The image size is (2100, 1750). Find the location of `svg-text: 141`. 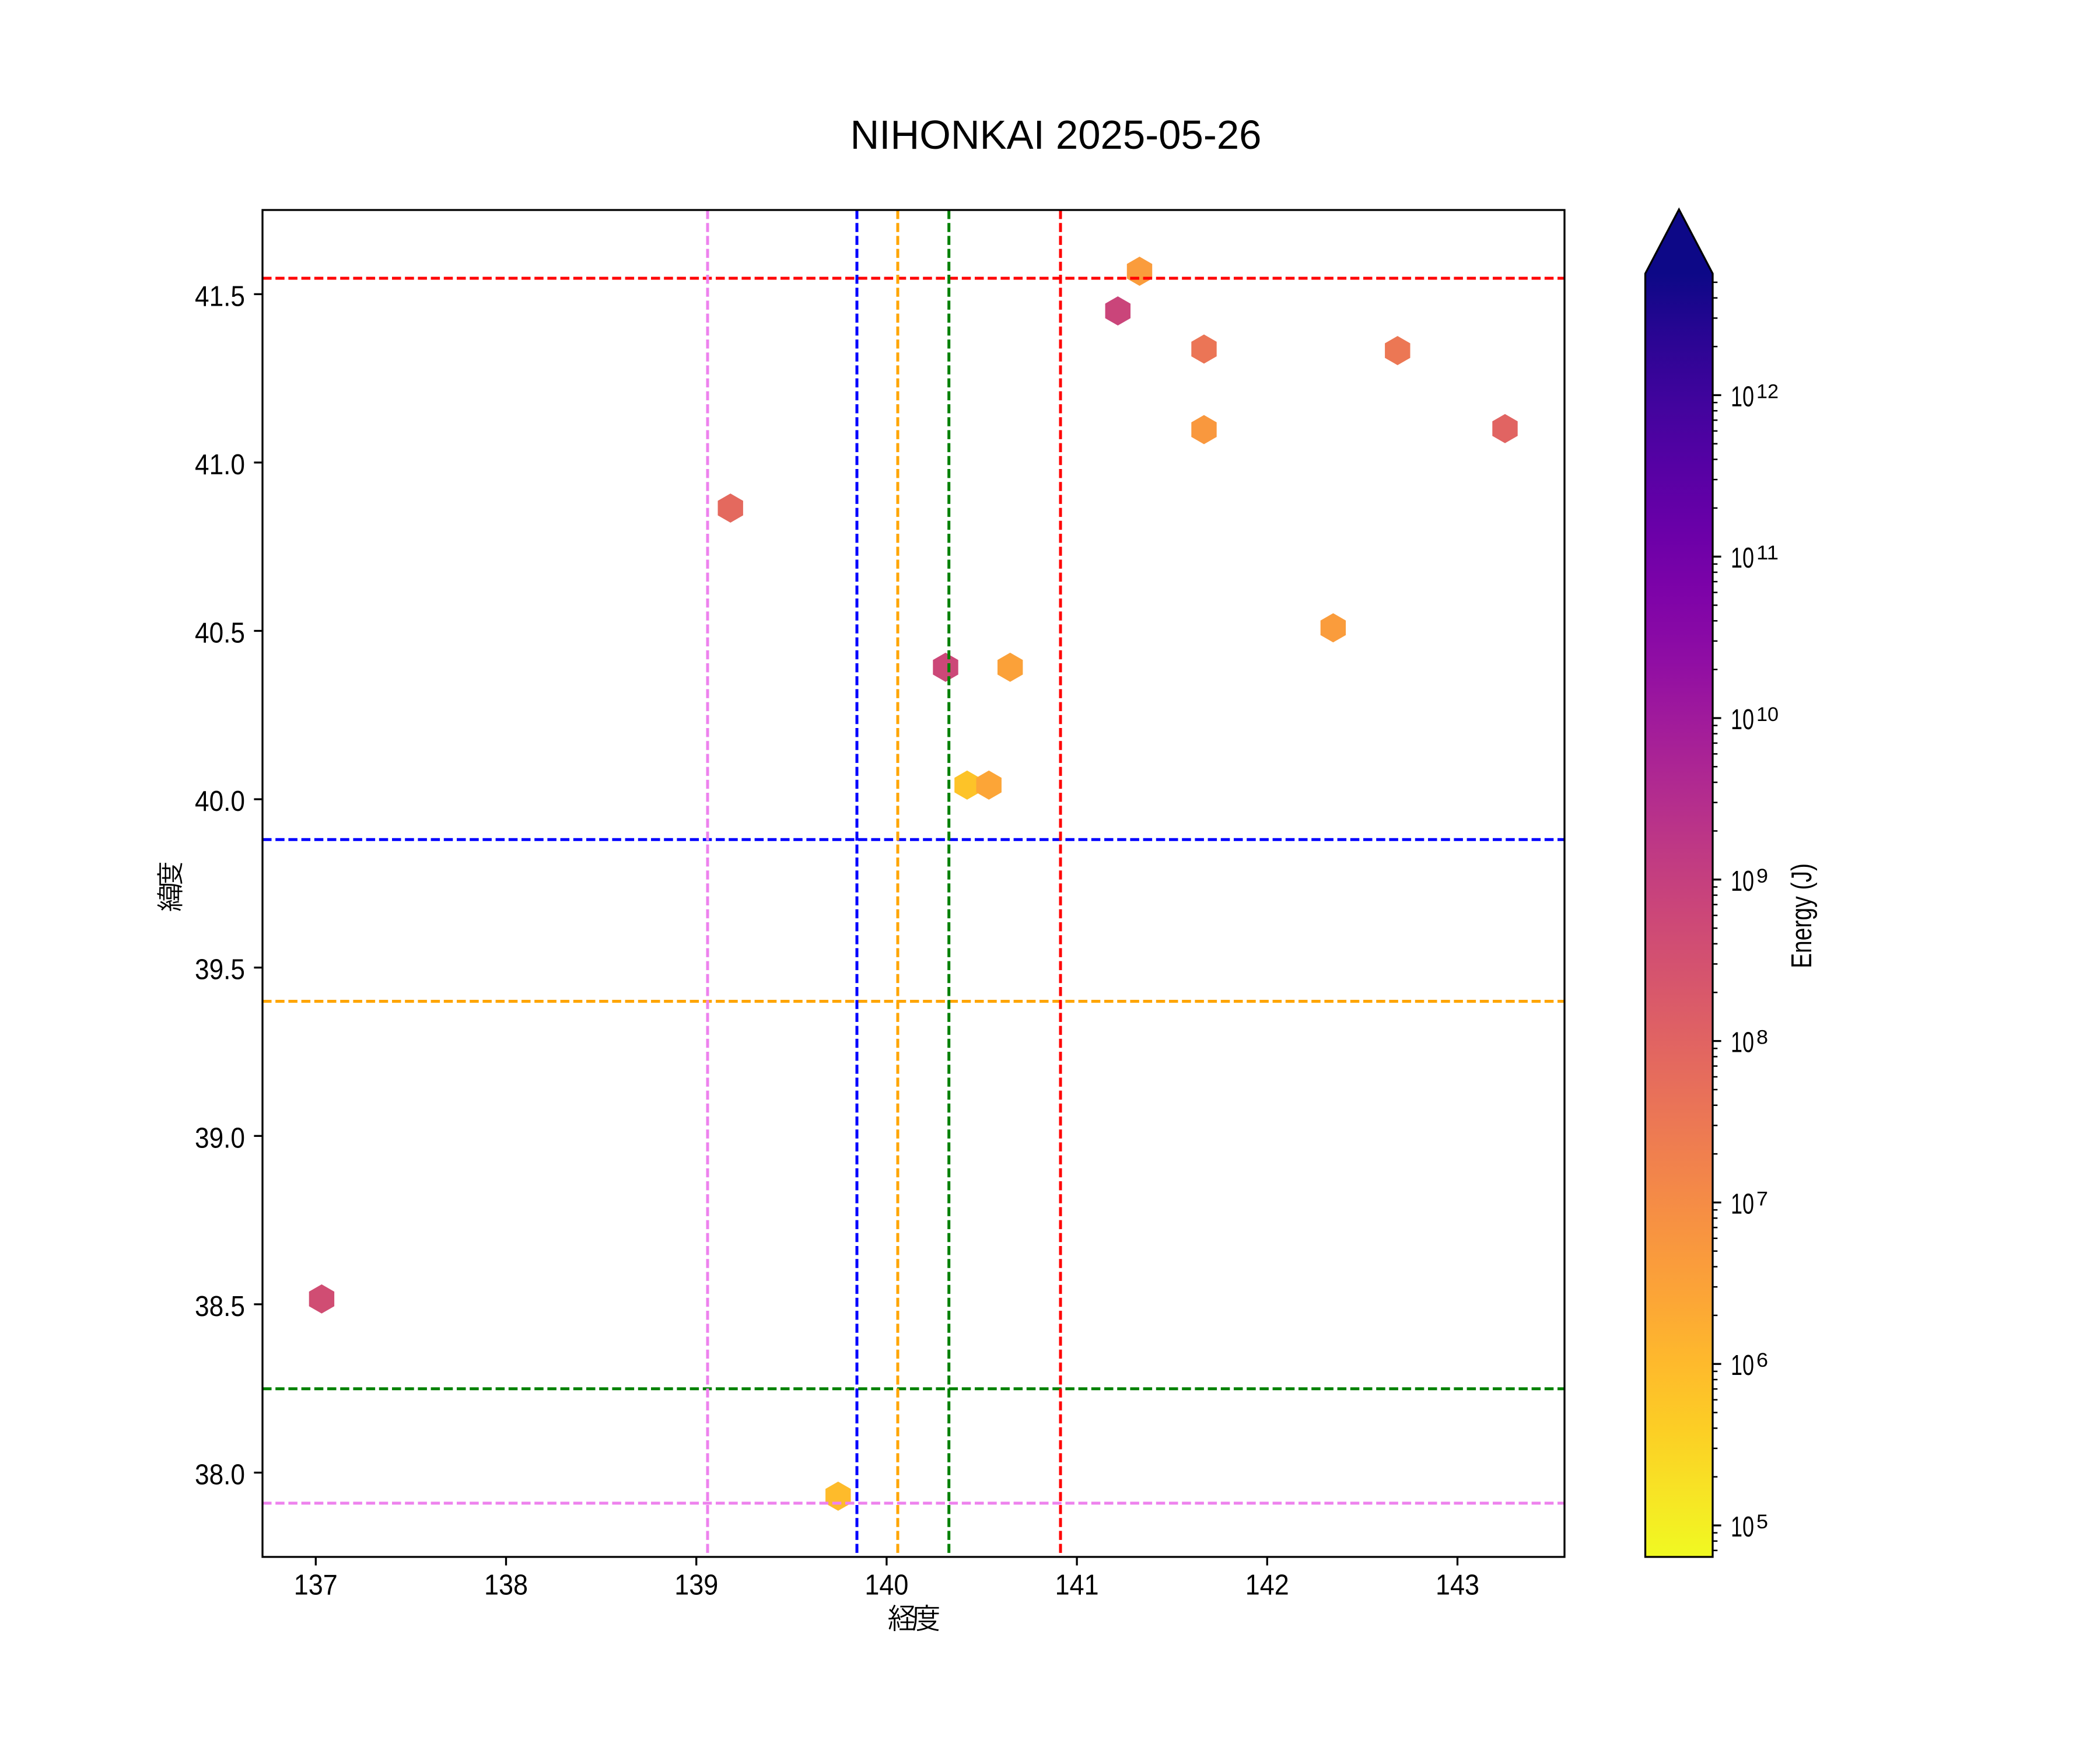

svg-text: 141 is located at coordinates (1077, 1585).